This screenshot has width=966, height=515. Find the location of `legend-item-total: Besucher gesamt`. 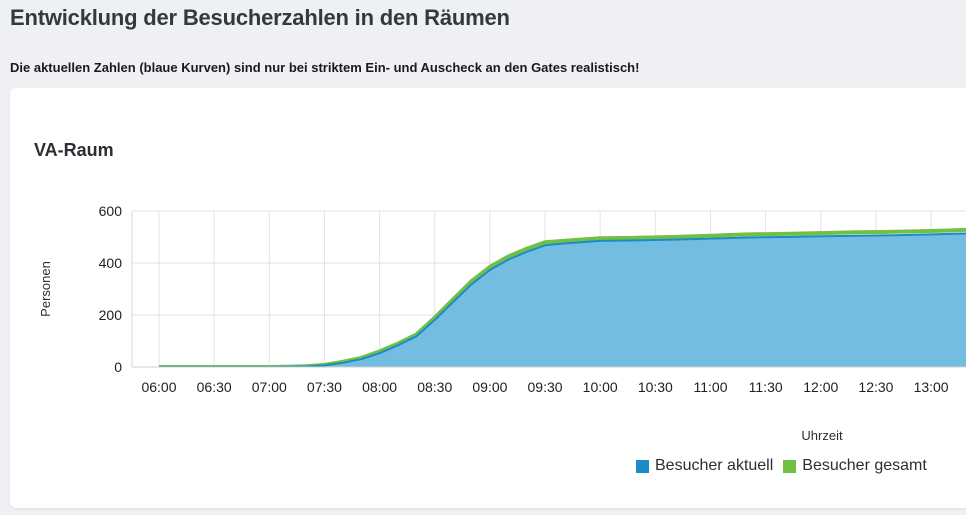

legend-item-total: Besucher gesamt is located at coordinates (855, 466).